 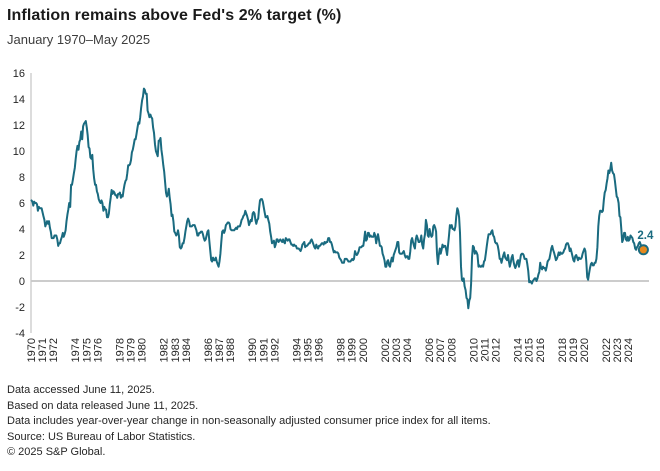 What do you see at coordinates (22, 256) in the screenshot?
I see `y-tick-label: 2` at bounding box center [22, 256].